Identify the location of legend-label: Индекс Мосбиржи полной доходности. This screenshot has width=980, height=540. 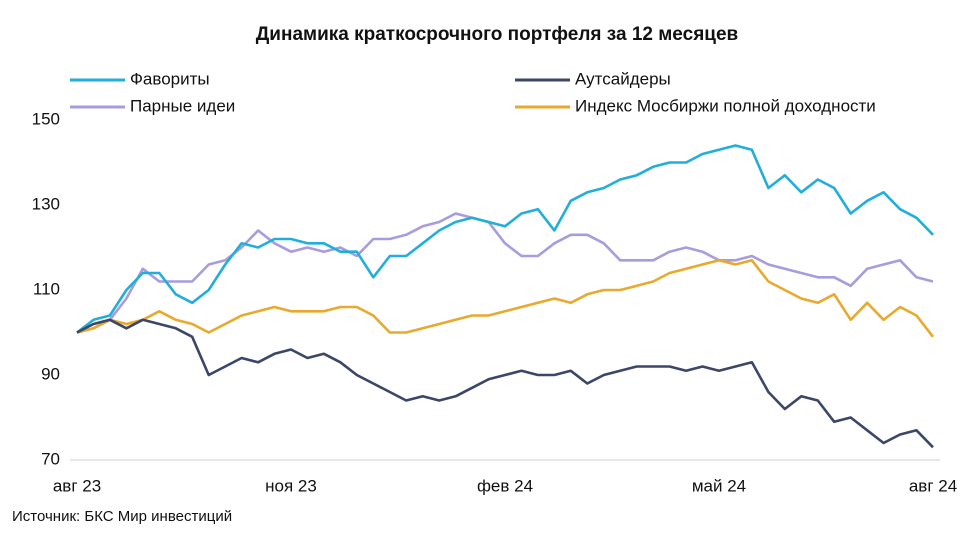
(725, 105).